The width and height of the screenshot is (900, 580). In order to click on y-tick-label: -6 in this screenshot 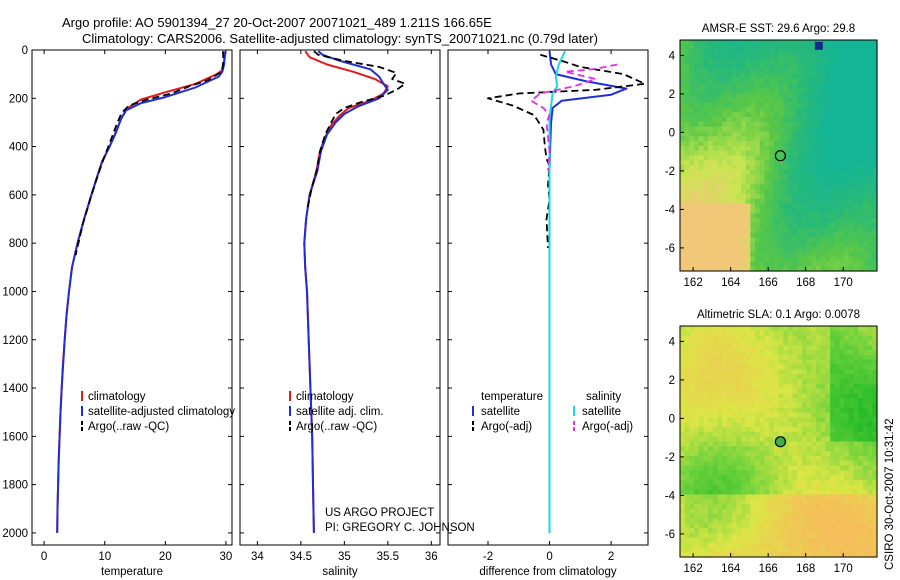, I will do `click(670, 535)`.